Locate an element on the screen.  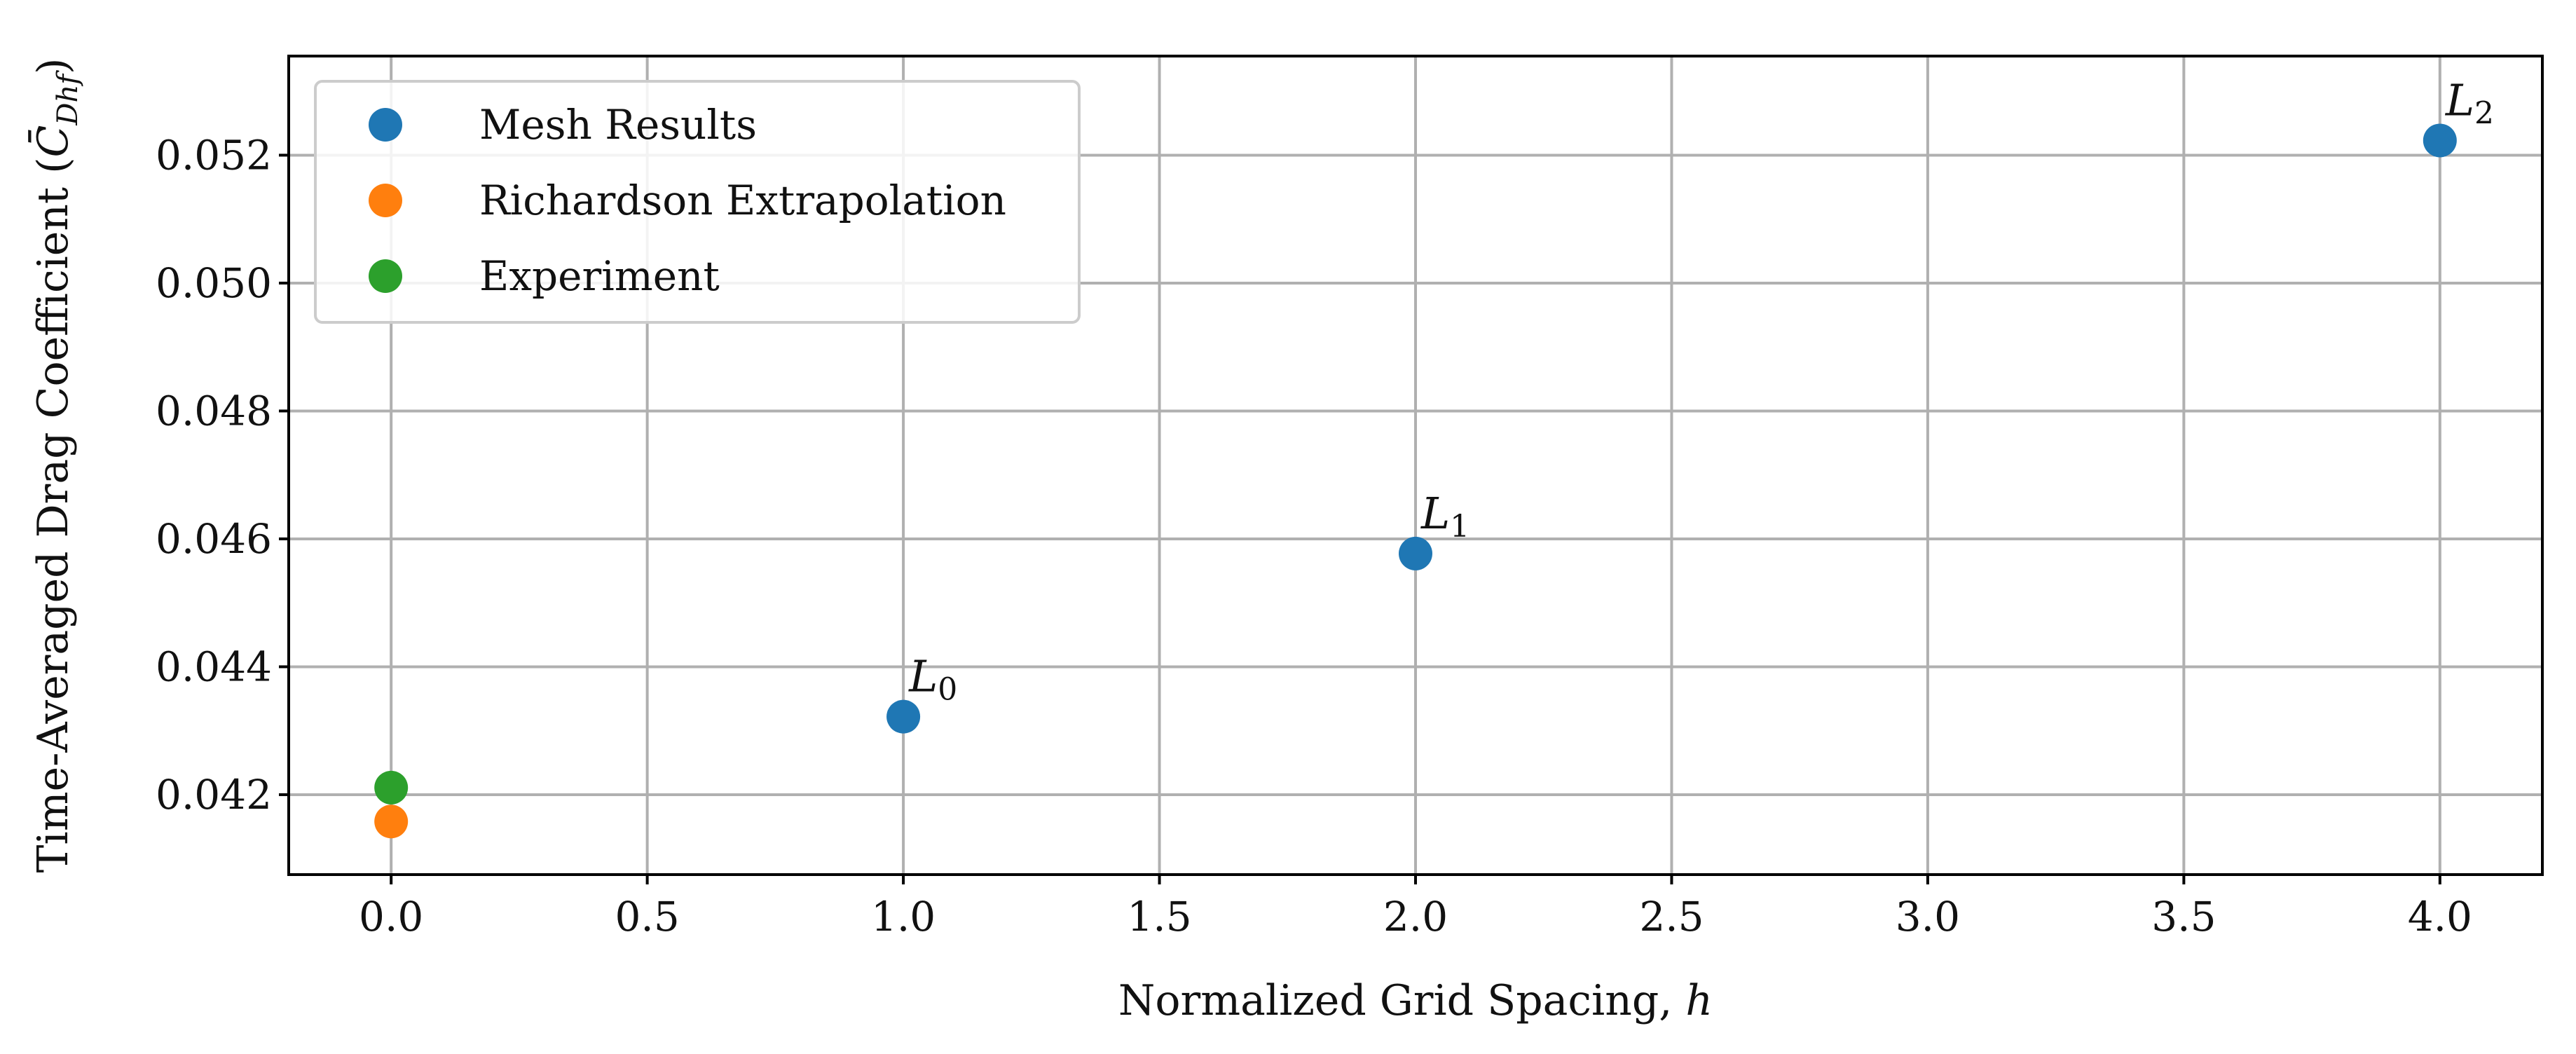
x-tick-label: 3.0 is located at coordinates (1928, 916).